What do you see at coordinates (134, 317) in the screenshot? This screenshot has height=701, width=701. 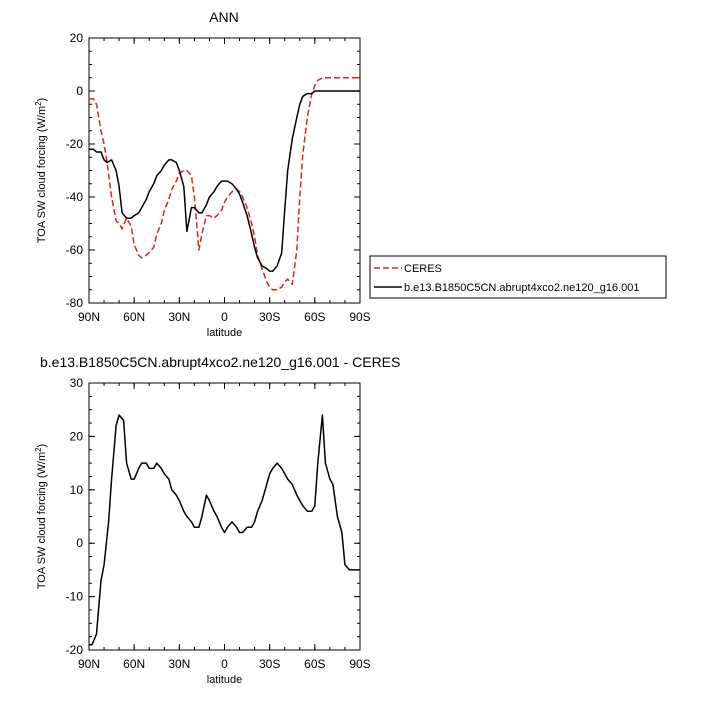 I see `top-x-tick-label: 60N` at bounding box center [134, 317].